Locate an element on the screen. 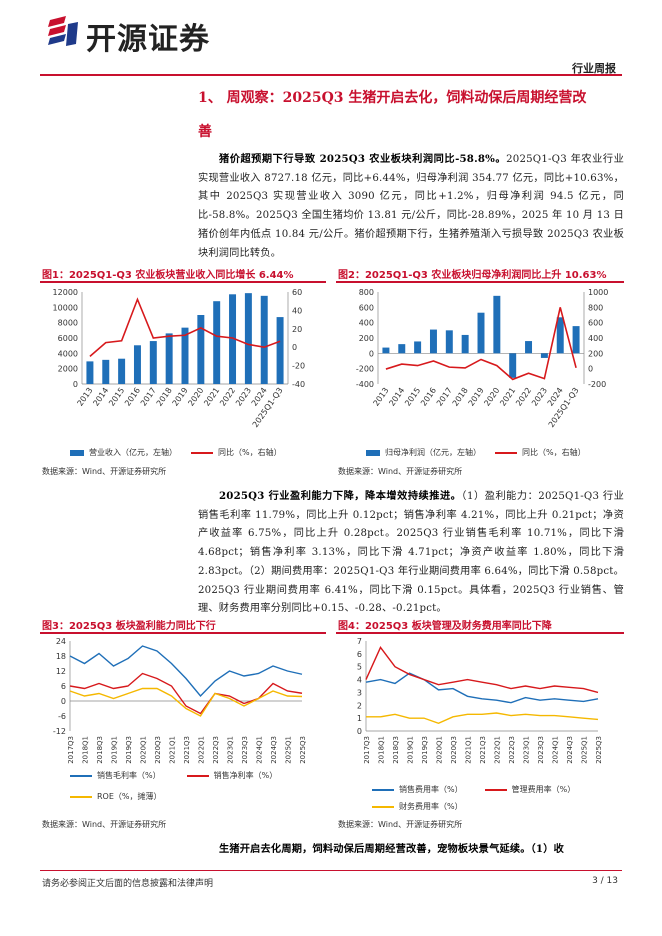  x-tick-label: 2016 is located at coordinates (428, 397).